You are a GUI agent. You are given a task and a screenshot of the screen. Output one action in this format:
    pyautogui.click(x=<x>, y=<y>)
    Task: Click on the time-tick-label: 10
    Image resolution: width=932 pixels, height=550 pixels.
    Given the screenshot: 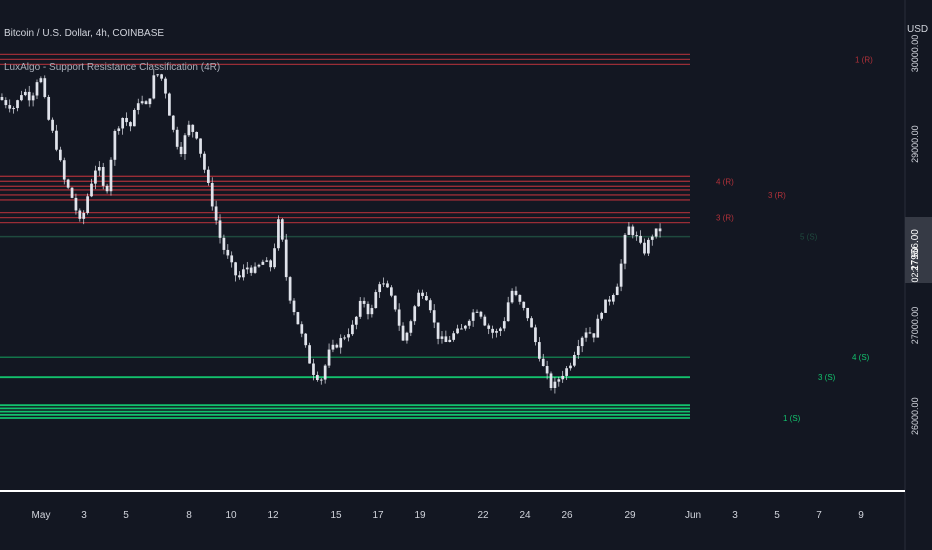 What is the action you would take?
    pyautogui.click(x=231, y=515)
    